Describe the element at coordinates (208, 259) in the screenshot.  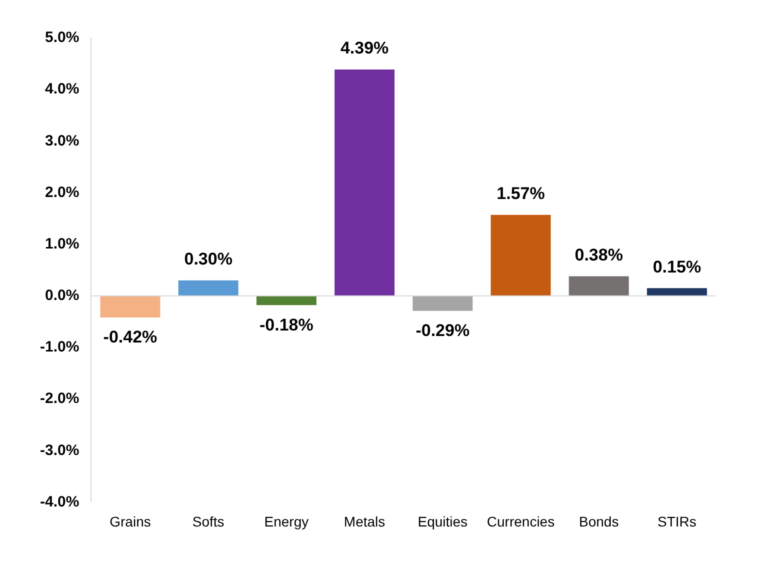
I see `data-label: 0.30%` at that location.